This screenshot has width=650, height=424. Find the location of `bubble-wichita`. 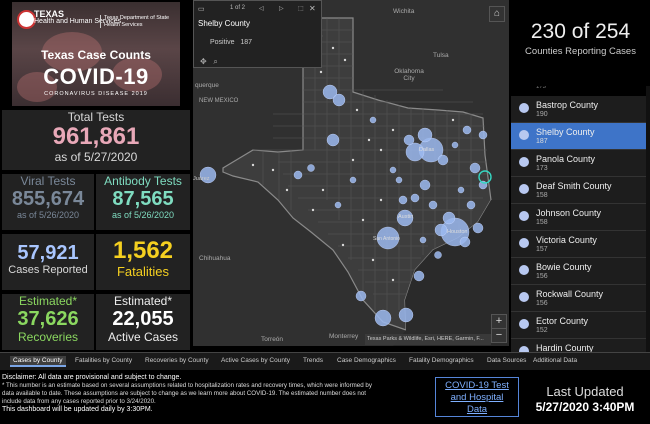

bubble-wichita is located at coordinates (373, 120).